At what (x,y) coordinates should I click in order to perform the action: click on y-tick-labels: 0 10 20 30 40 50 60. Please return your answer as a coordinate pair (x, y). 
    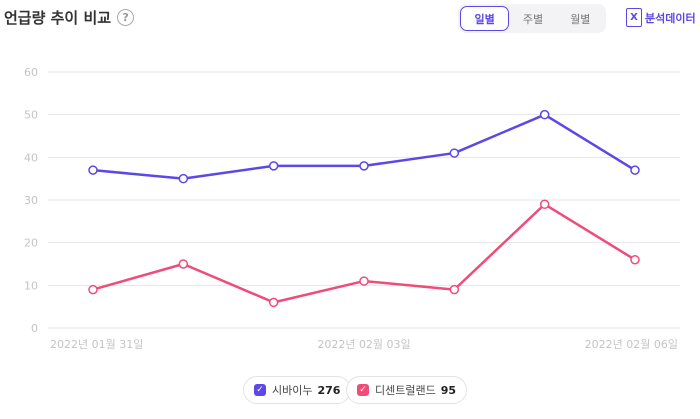
    Looking at the image, I should click on (31, 200).